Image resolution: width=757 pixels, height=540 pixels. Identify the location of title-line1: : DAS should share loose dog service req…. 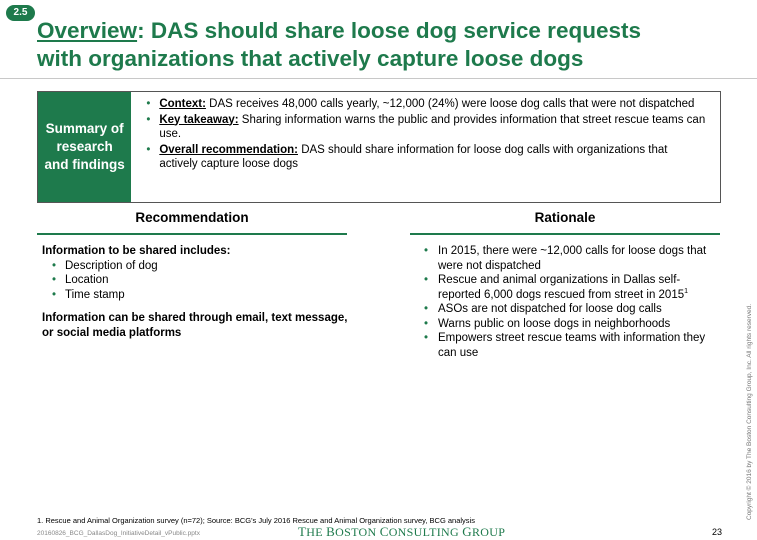
(389, 30).